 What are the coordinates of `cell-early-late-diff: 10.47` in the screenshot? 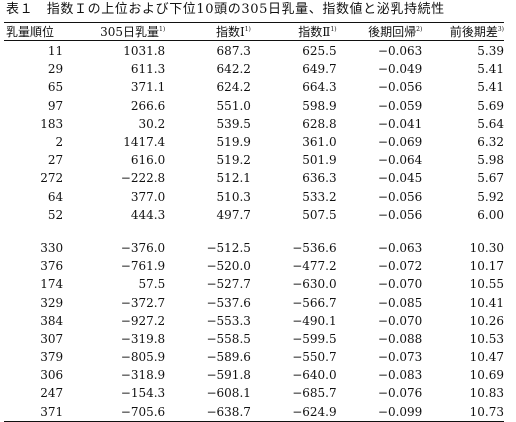 It's located at (486, 357).